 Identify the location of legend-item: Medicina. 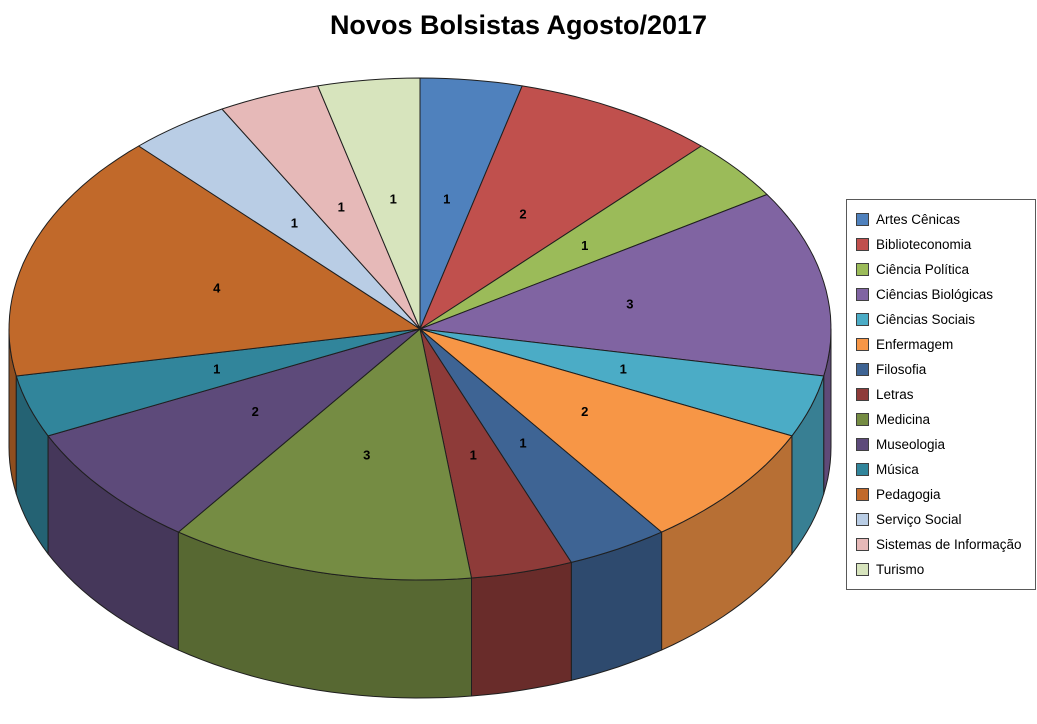
(941, 419).